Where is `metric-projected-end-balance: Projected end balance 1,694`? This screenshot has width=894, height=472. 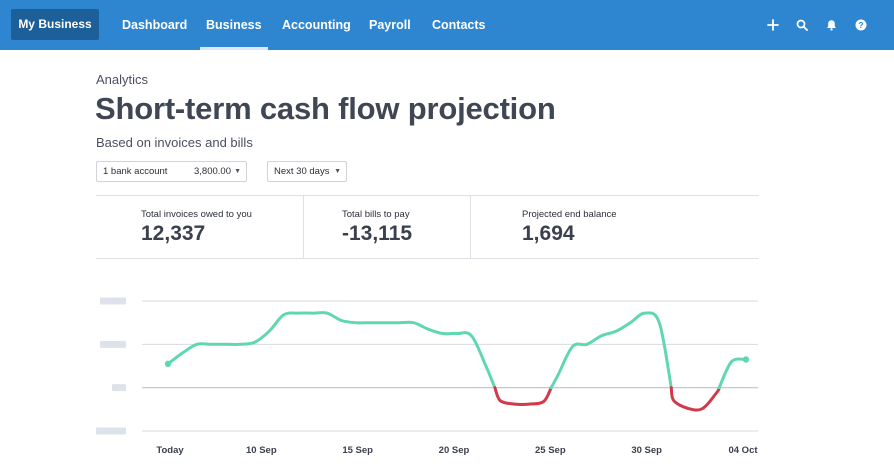 metric-projected-end-balance: Projected end balance 1,694 is located at coordinates (615, 227).